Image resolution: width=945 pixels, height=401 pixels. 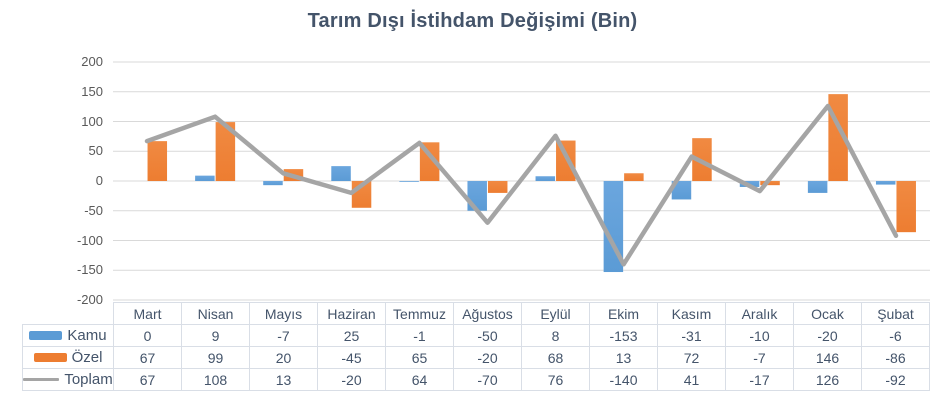 What do you see at coordinates (623, 313) in the screenshot?
I see `month-header: Ekim` at bounding box center [623, 313].